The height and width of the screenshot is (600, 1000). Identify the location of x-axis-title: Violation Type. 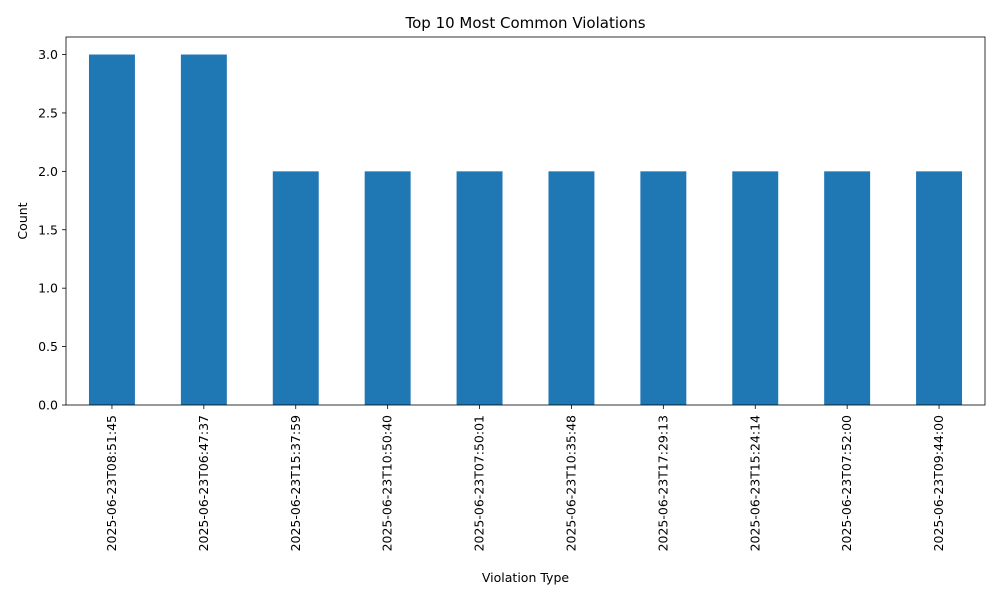
(525, 577).